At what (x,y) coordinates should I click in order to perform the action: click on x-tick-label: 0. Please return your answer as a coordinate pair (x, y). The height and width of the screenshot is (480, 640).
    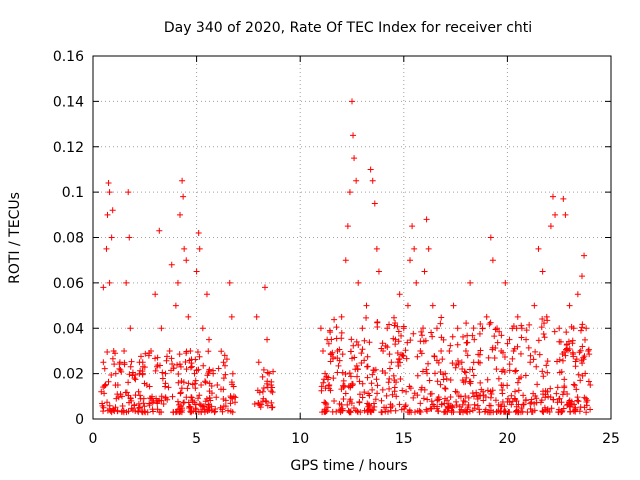
    Looking at the image, I should click on (93, 439).